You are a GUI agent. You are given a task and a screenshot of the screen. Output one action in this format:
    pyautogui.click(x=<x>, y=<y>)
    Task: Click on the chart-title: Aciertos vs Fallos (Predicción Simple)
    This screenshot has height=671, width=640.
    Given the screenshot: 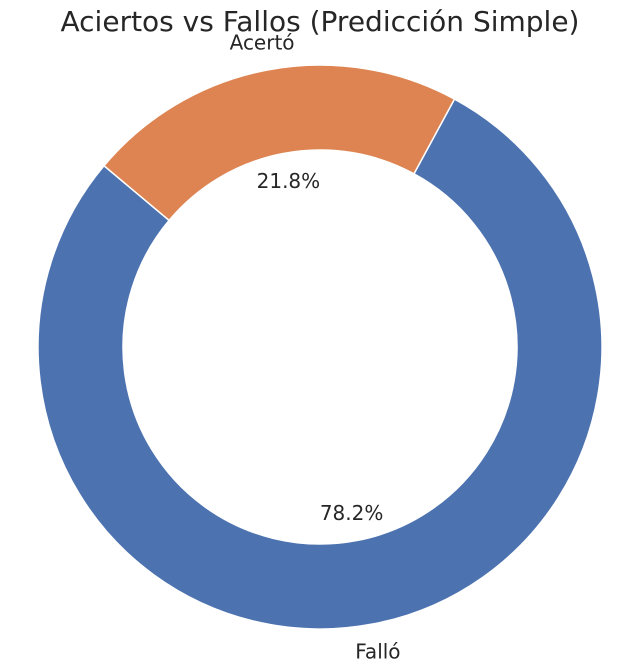 What is the action you would take?
    pyautogui.click(x=320, y=21)
    